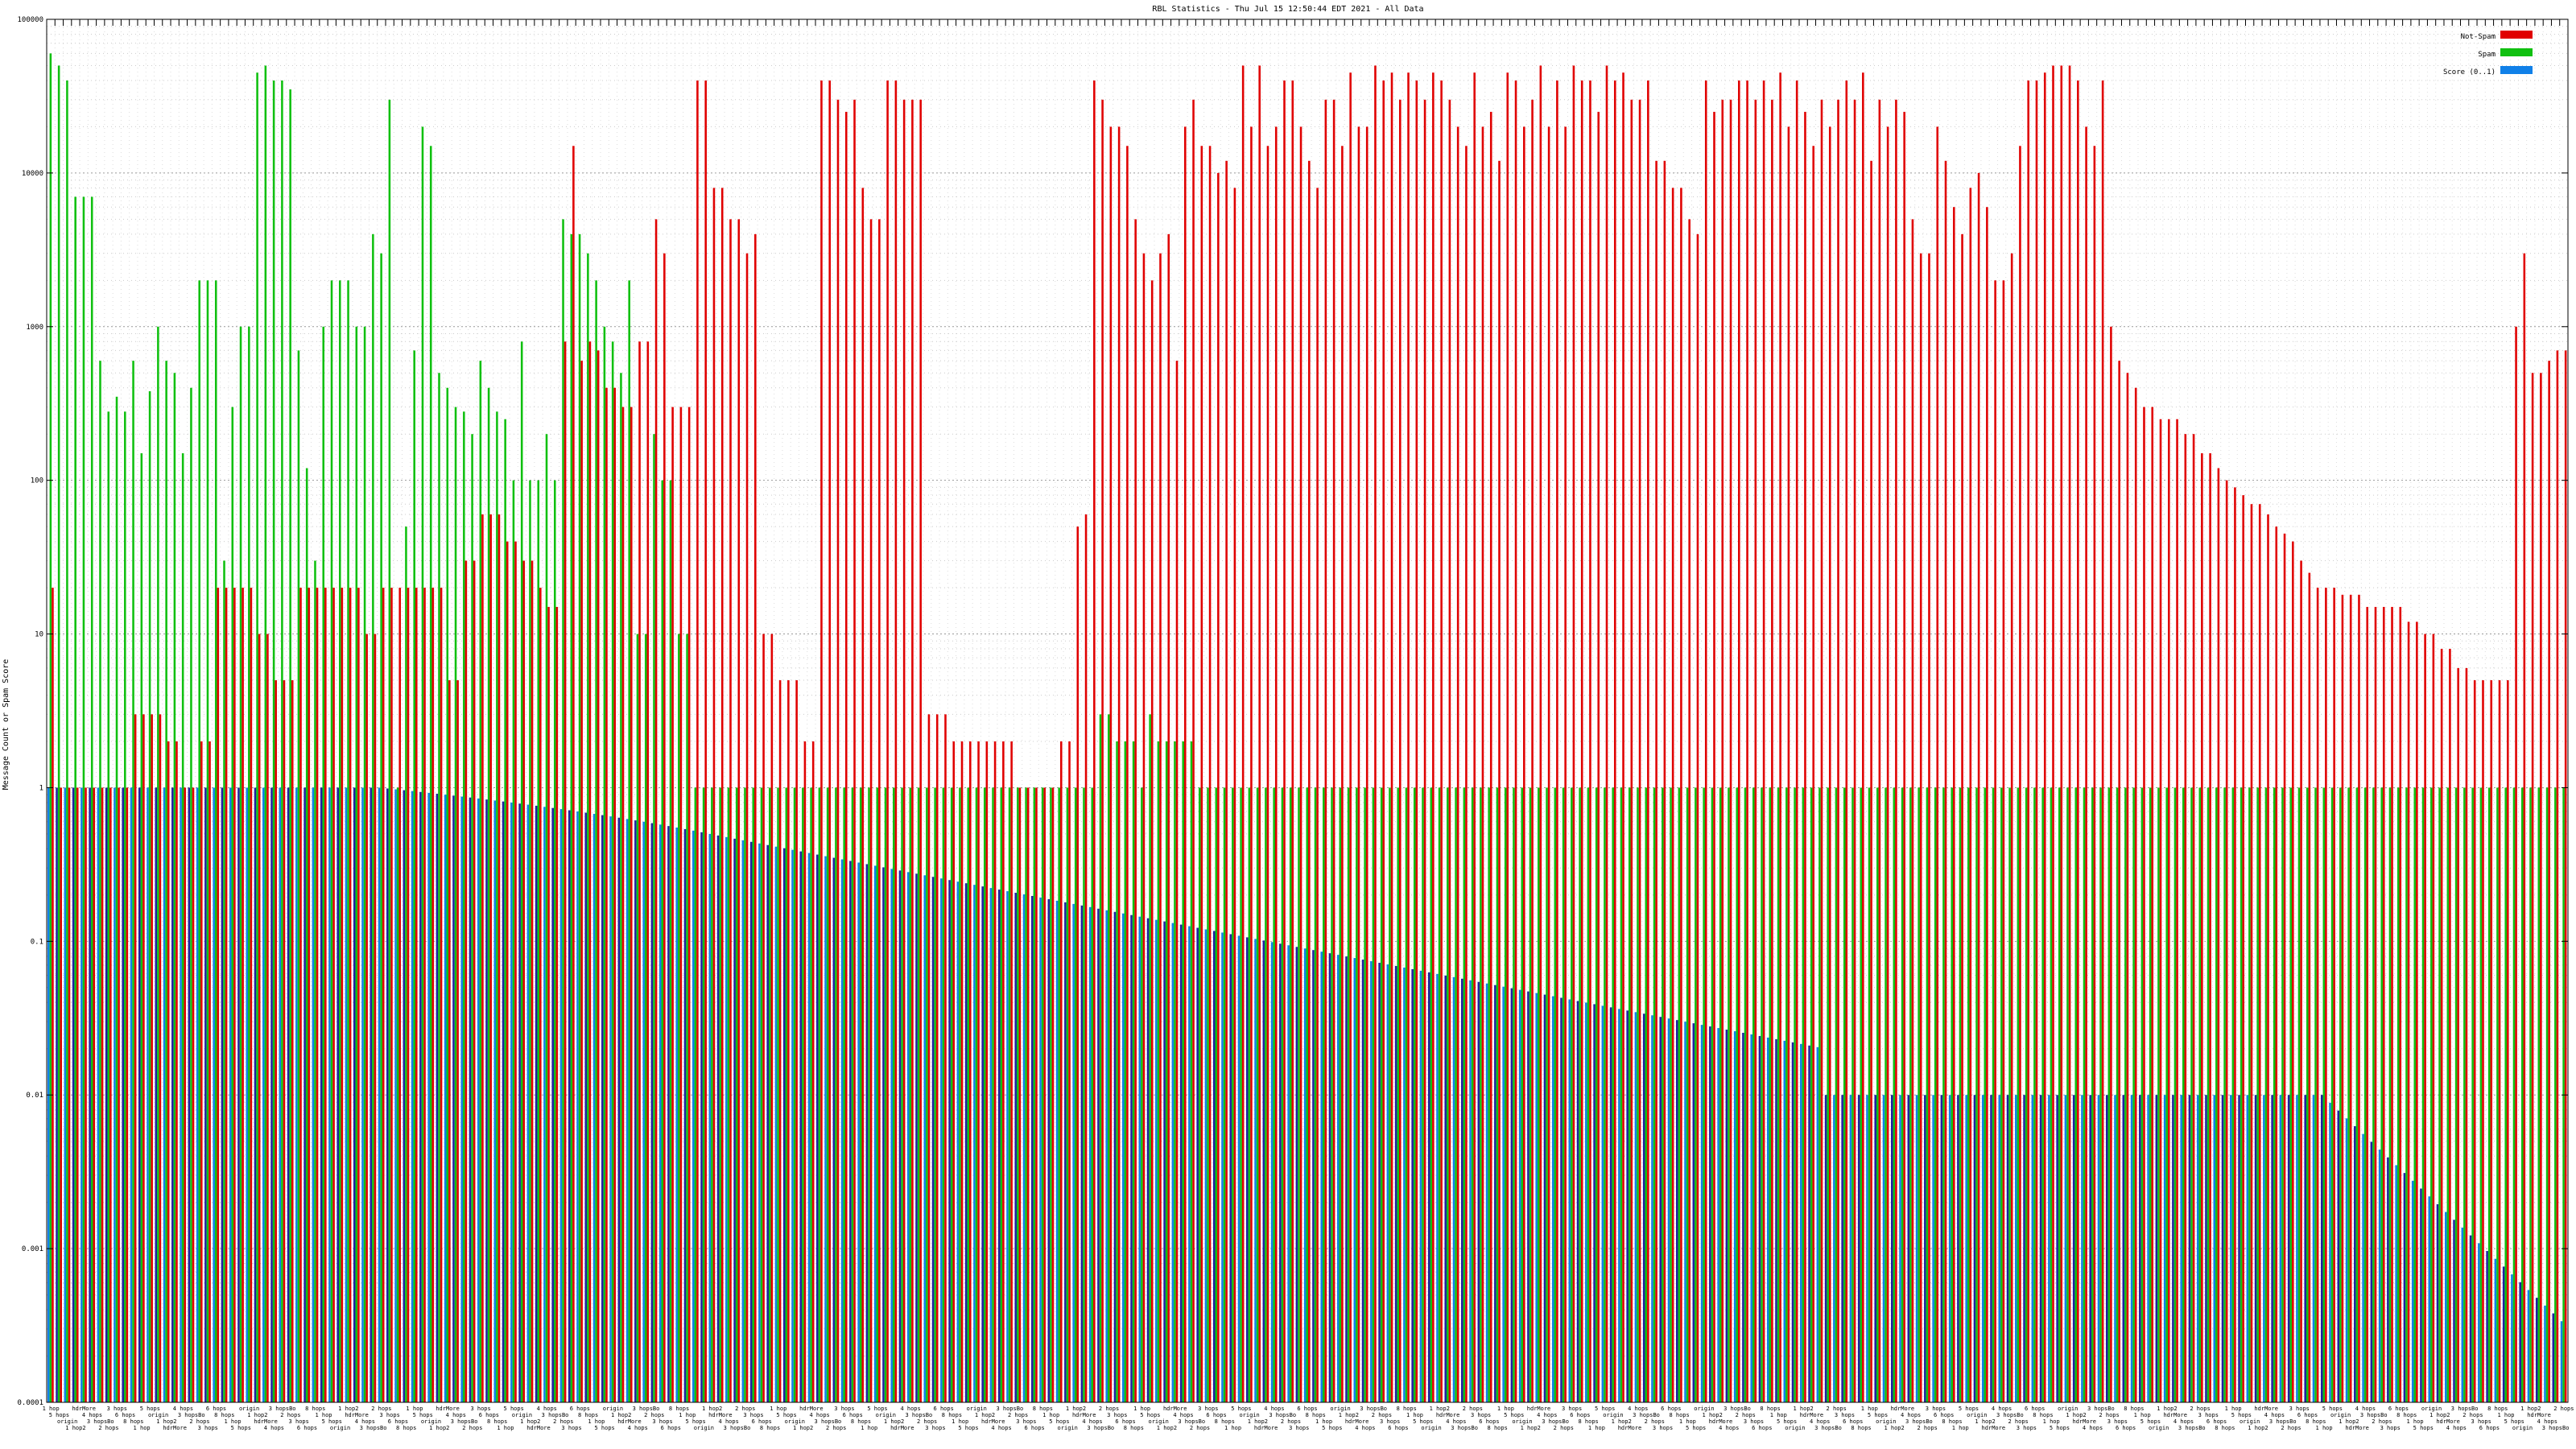 The width and height of the screenshot is (2576, 1449). What do you see at coordinates (2469, 72) in the screenshot?
I see `legend-label: Score (0..1)` at bounding box center [2469, 72].